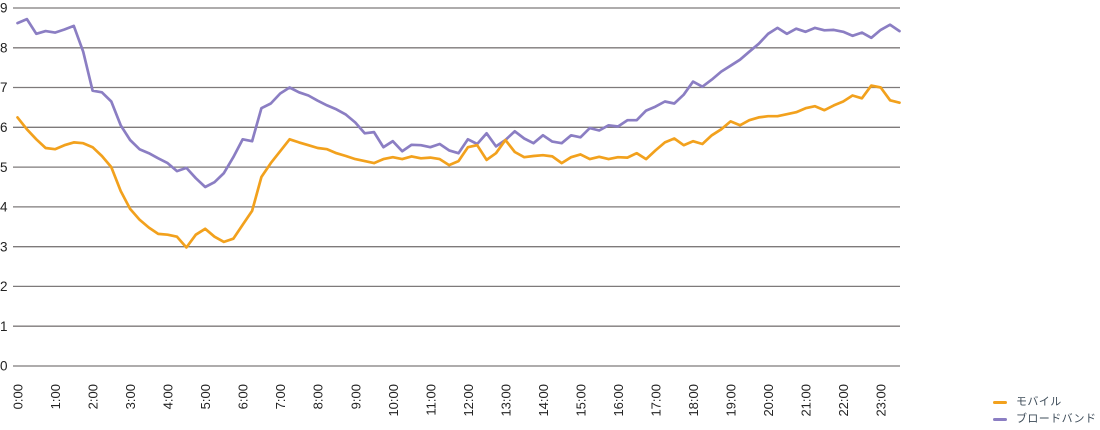 The width and height of the screenshot is (1100, 430). I want to click on y-tick-label: 7, so click(4, 87).